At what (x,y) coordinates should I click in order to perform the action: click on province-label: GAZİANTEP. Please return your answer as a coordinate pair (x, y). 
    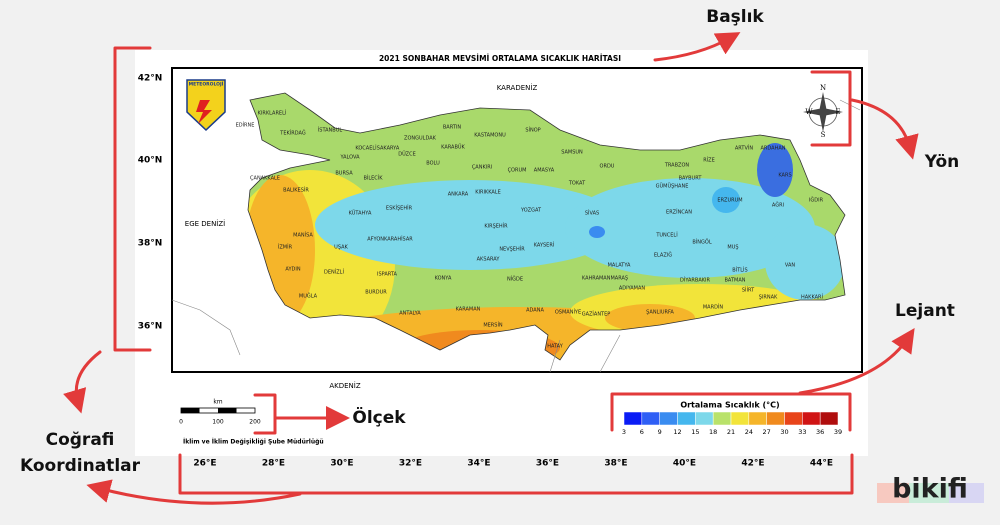
    Looking at the image, I should click on (596, 314).